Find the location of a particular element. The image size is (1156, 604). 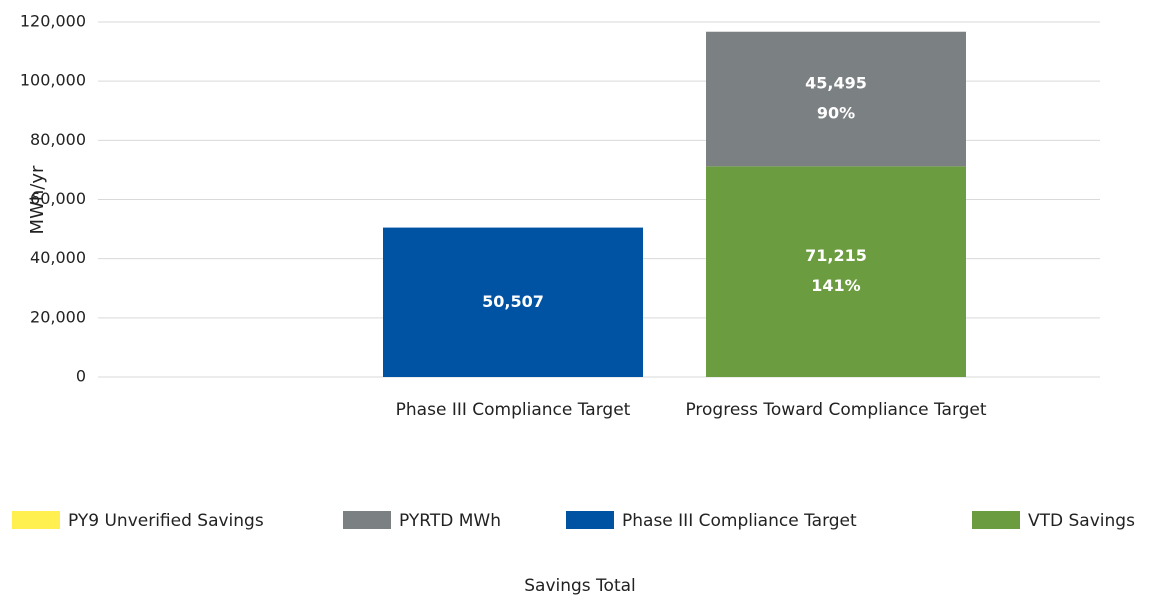

x-tick-label: Phase III Compliance Target is located at coordinates (513, 410).